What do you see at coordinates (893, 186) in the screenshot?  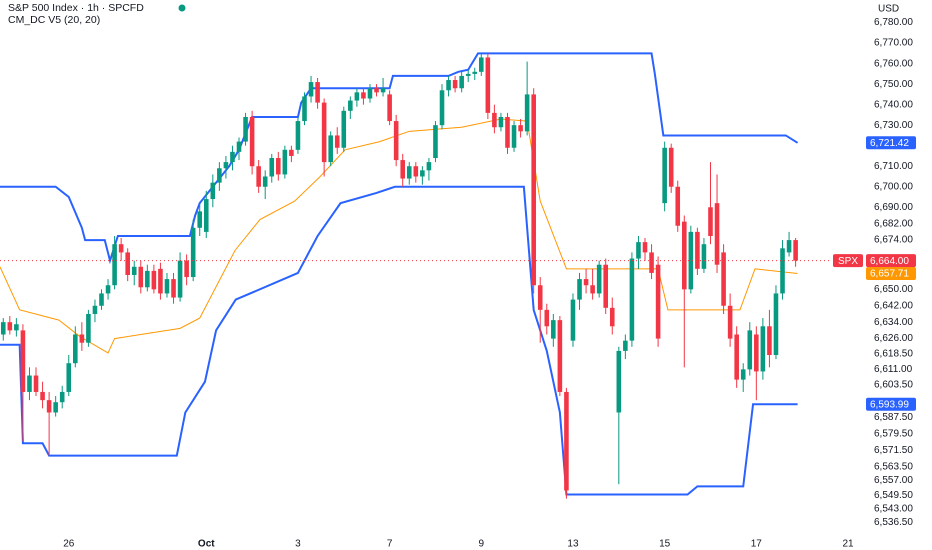 I see `y-tick-label: 6,700.00` at bounding box center [893, 186].